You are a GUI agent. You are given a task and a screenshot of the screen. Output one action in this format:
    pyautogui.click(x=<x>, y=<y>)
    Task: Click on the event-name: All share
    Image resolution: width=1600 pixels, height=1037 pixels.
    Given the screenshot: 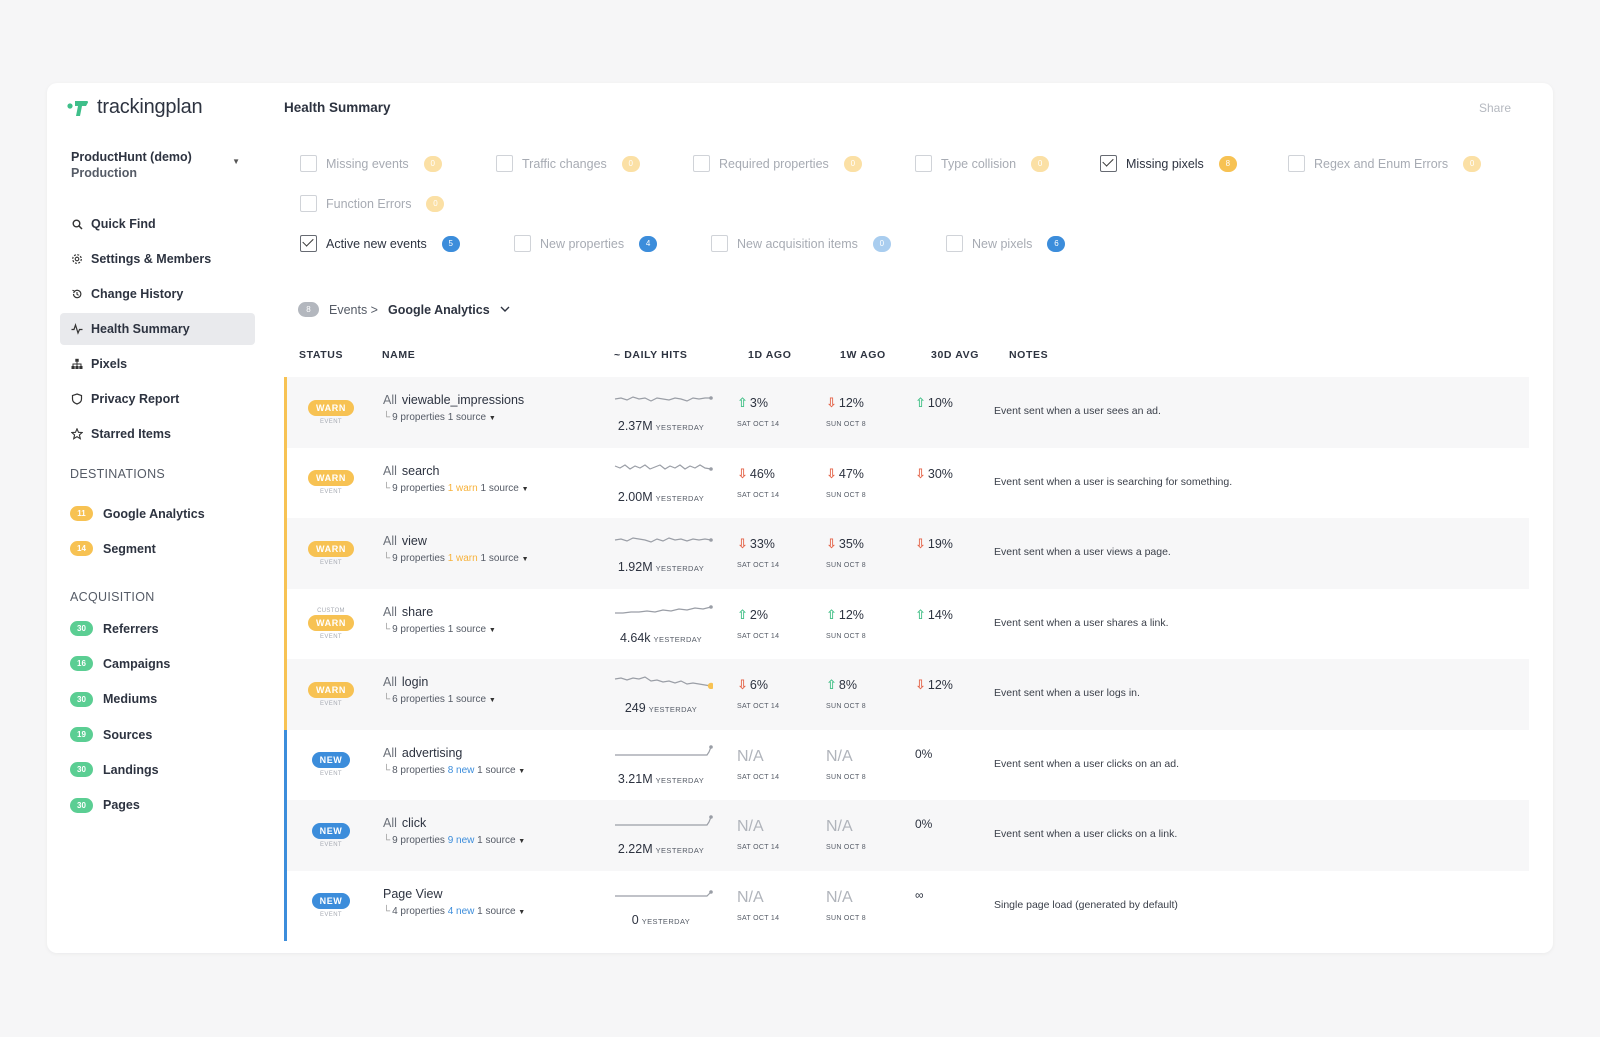 What is the action you would take?
    pyautogui.click(x=439, y=612)
    